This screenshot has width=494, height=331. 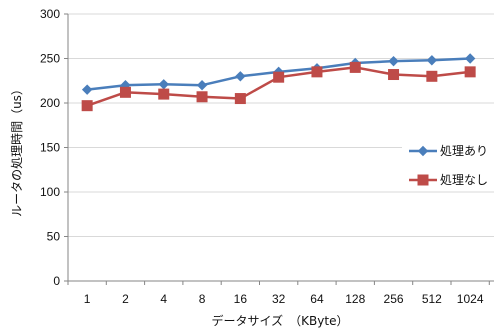 I want to click on x-axis-title: データサイズ （KByte）, so click(x=280, y=320).